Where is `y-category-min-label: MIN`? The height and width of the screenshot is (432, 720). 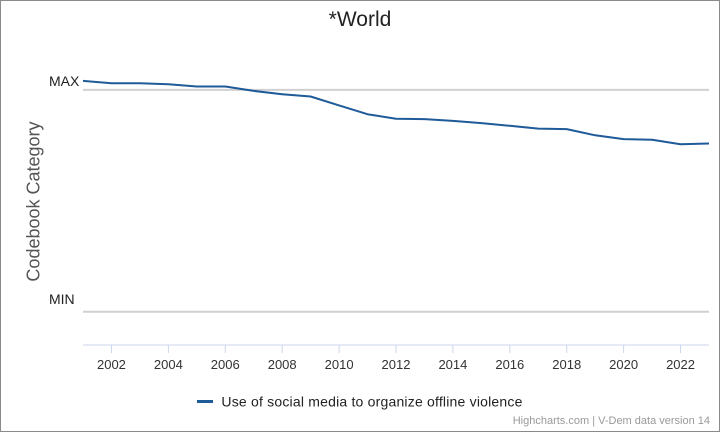 y-category-min-label: MIN is located at coordinates (62, 299).